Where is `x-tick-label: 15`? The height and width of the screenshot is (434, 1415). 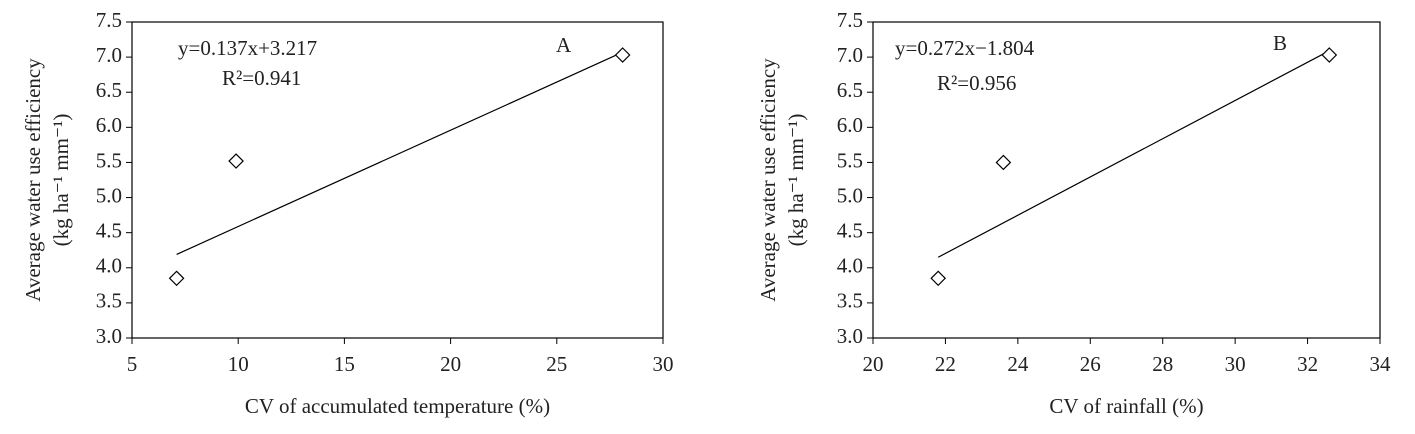 x-tick-label: 15 is located at coordinates (344, 364).